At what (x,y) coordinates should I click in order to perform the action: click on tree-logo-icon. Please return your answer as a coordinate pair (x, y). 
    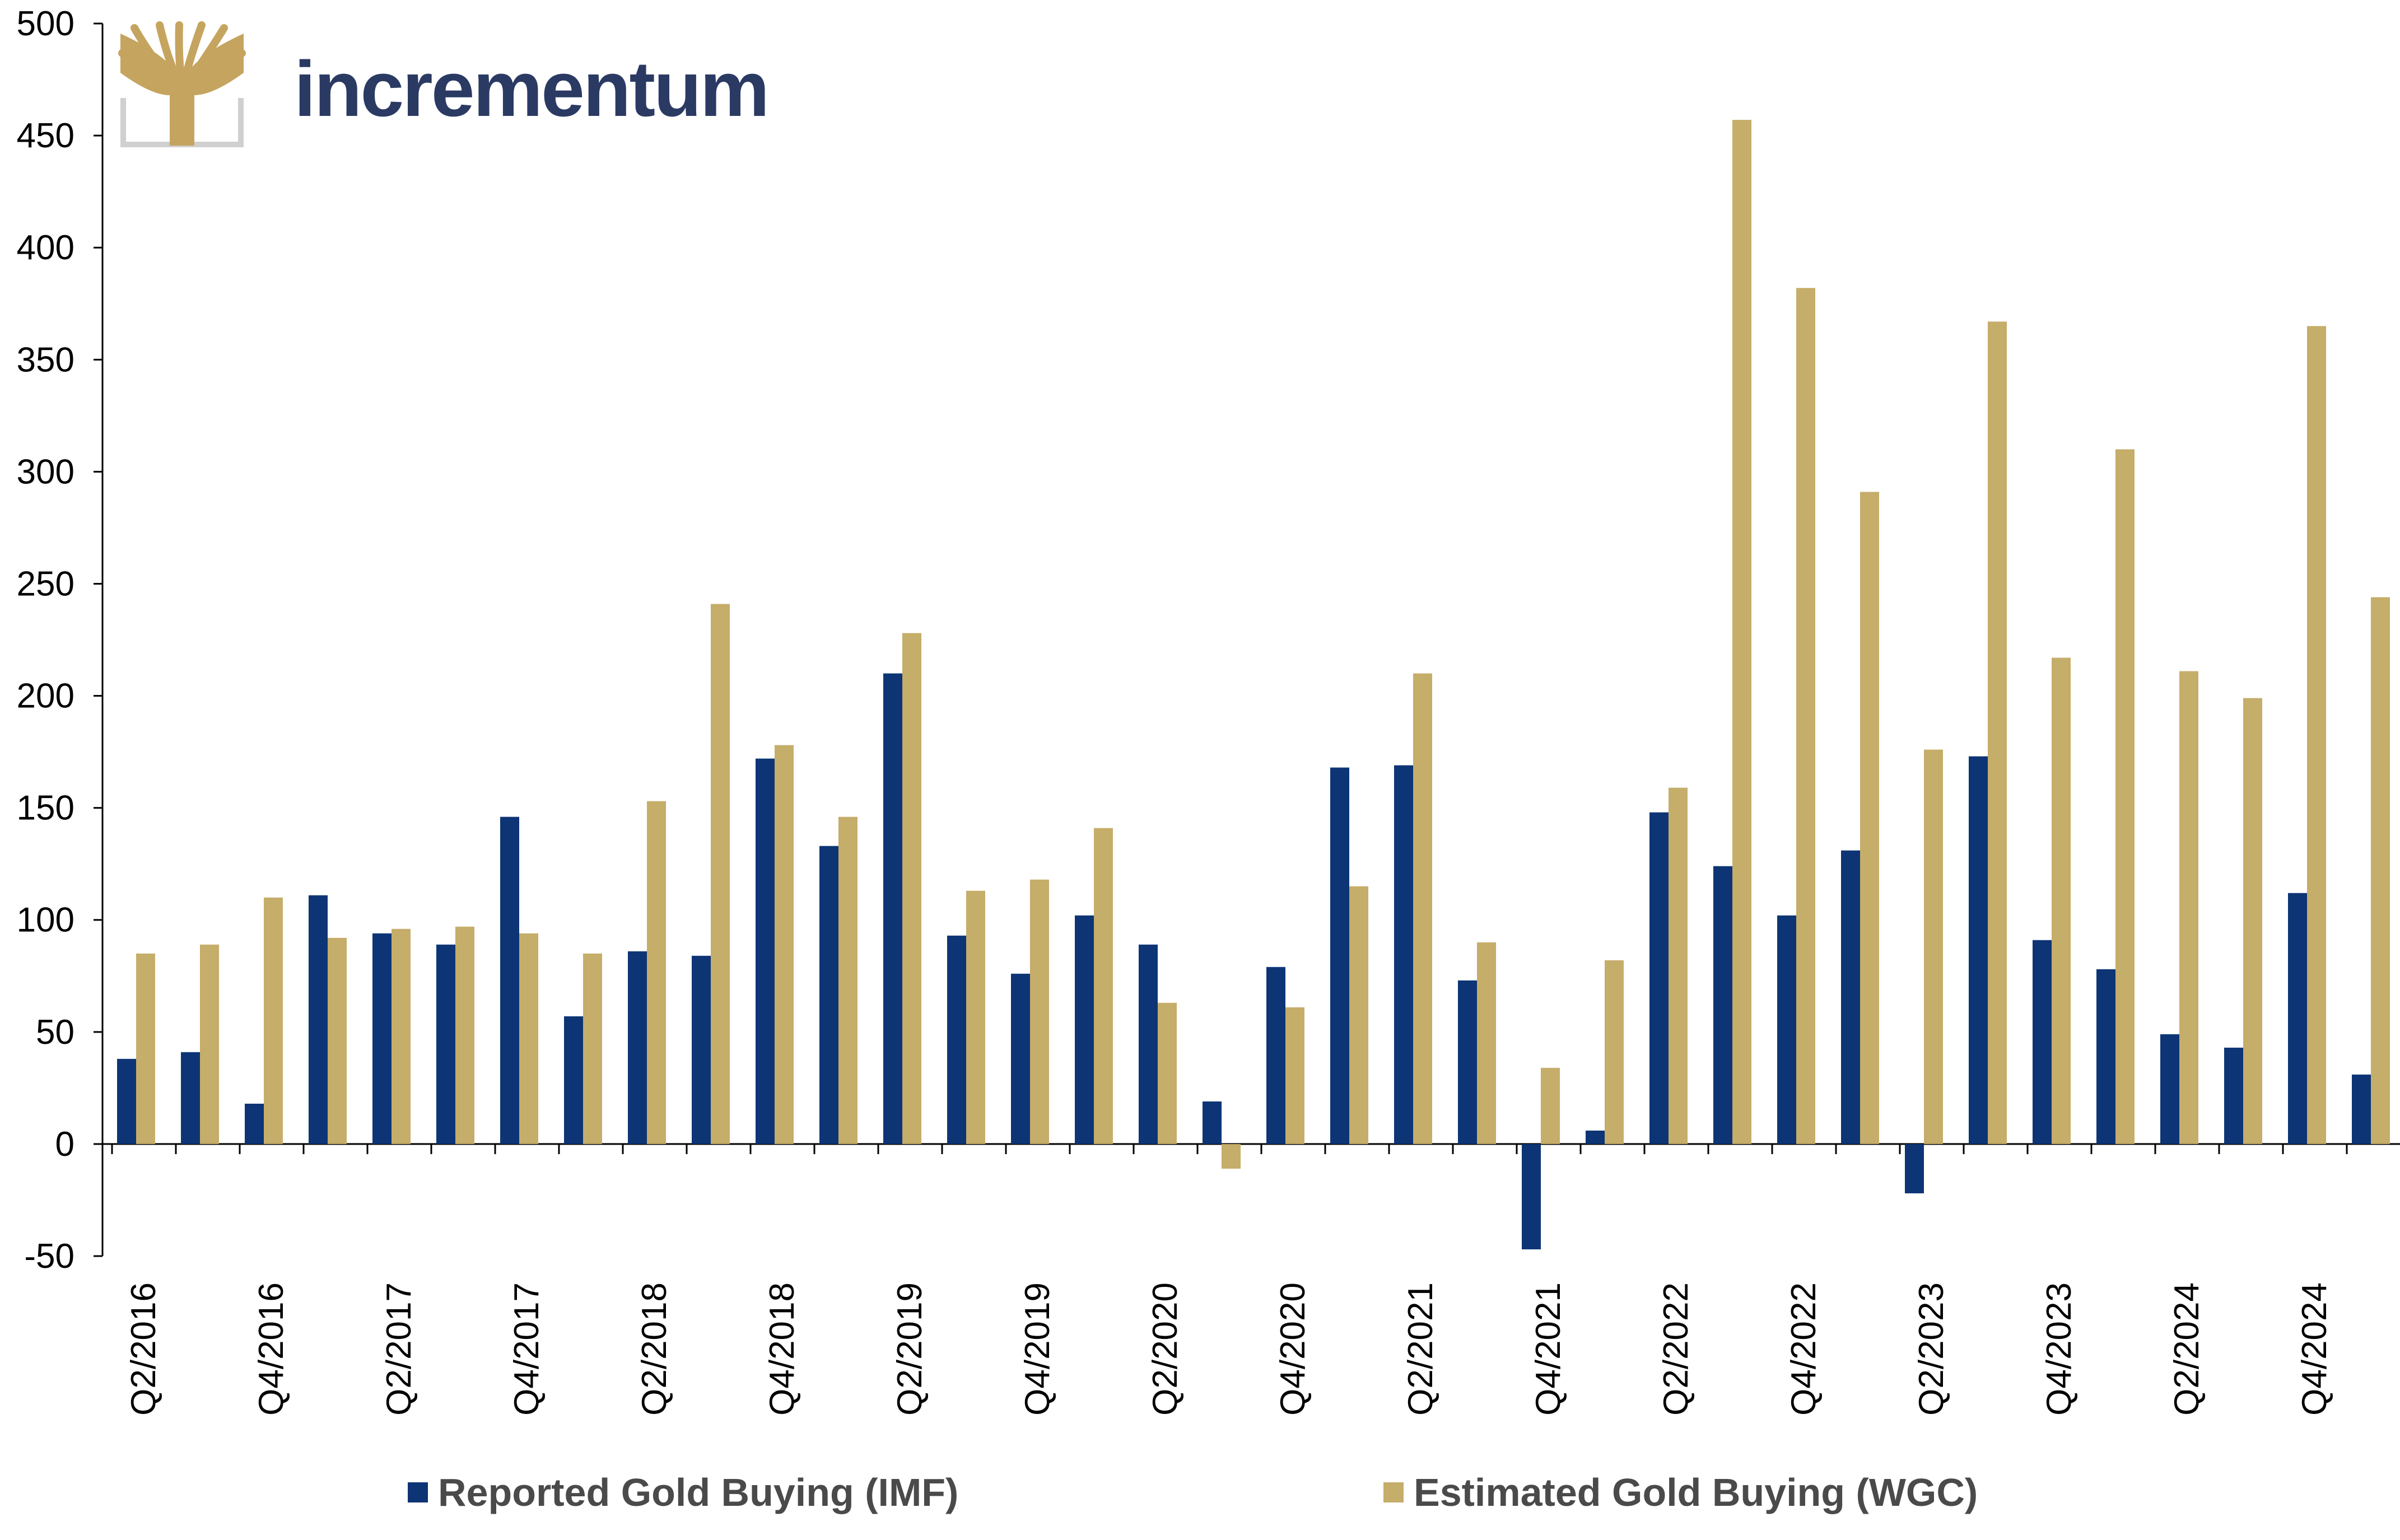
    Looking at the image, I should click on (182, 84).